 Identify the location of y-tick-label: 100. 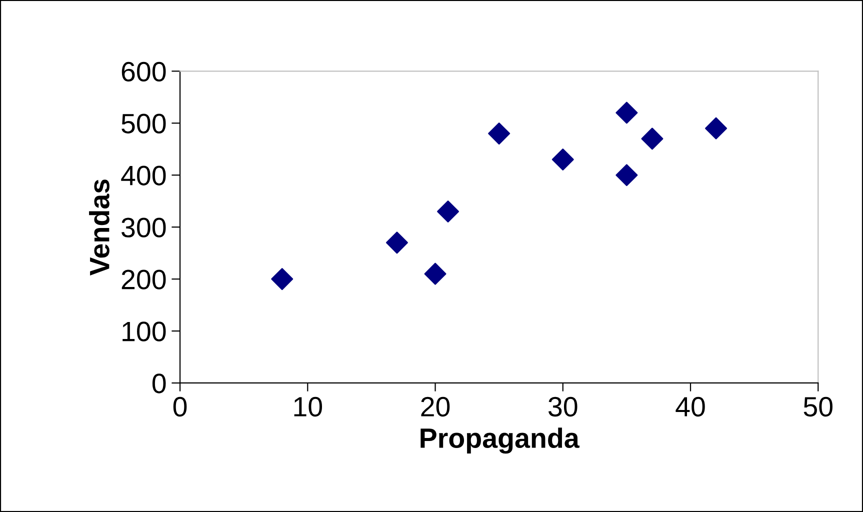
(144, 332).